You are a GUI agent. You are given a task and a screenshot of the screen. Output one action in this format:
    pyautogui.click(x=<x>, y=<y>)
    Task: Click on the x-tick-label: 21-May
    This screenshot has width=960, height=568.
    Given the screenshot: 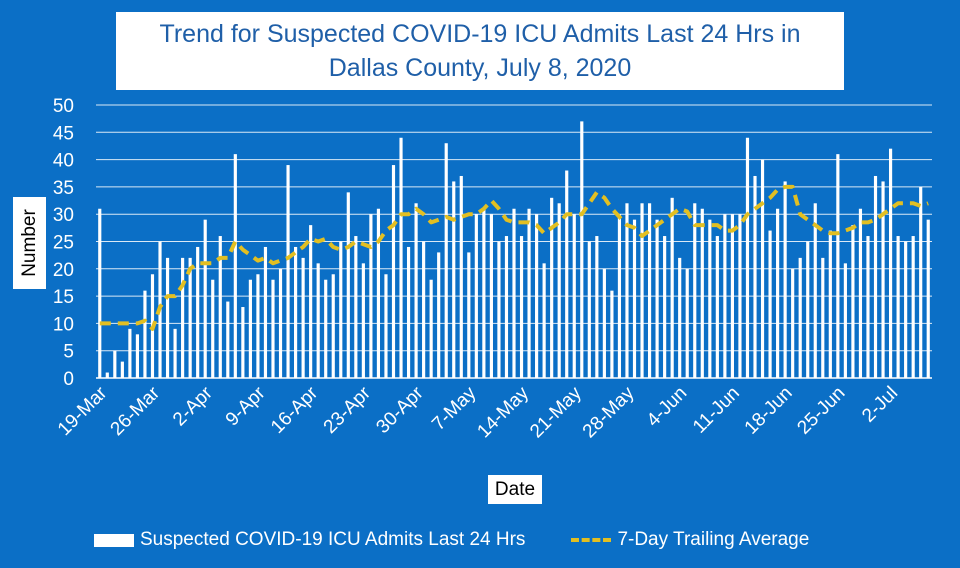 What is the action you would take?
    pyautogui.click(x=556, y=412)
    